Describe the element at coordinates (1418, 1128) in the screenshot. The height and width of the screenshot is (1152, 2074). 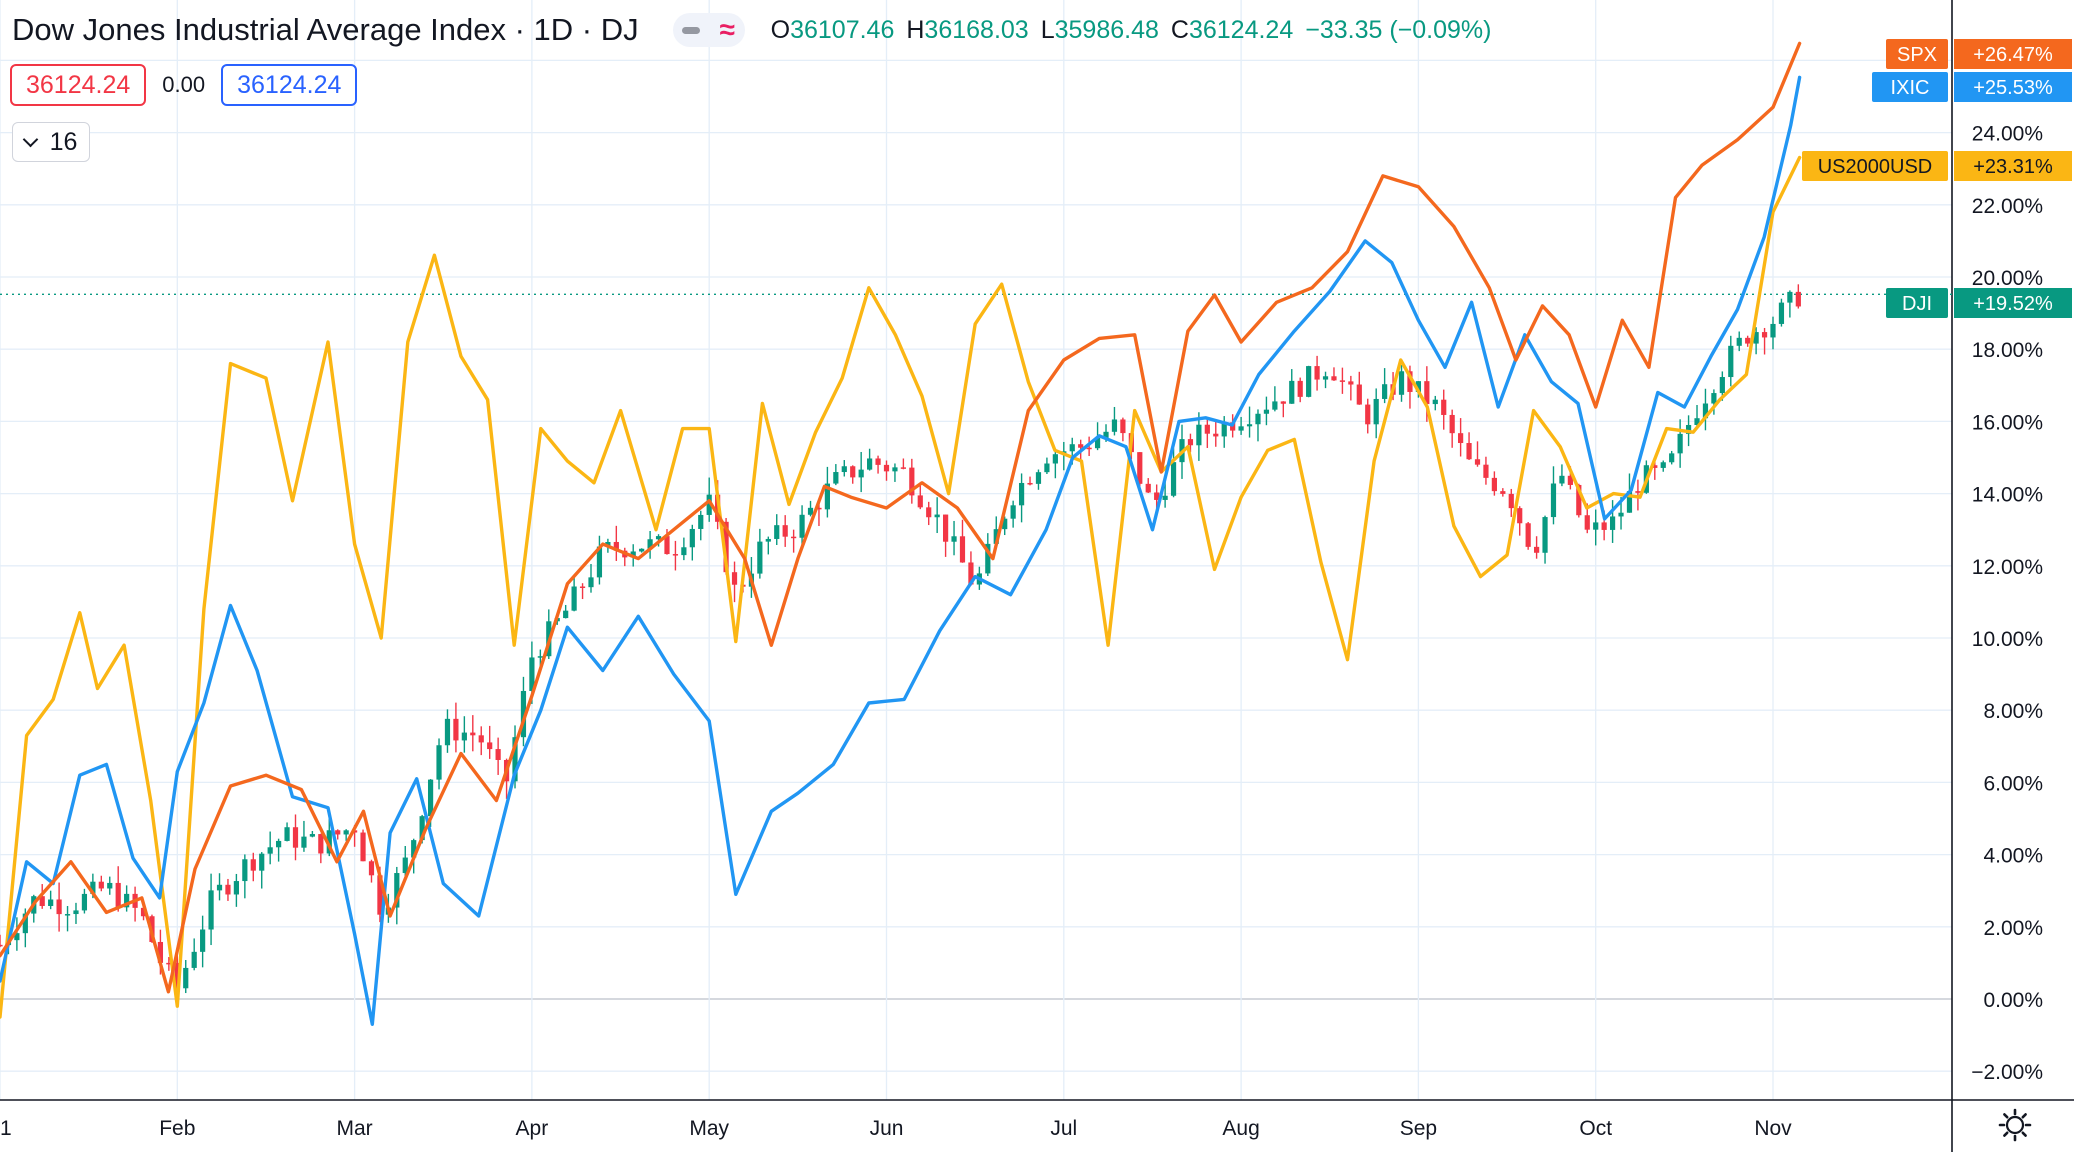
I see `x-tick-label: Sep` at that location.